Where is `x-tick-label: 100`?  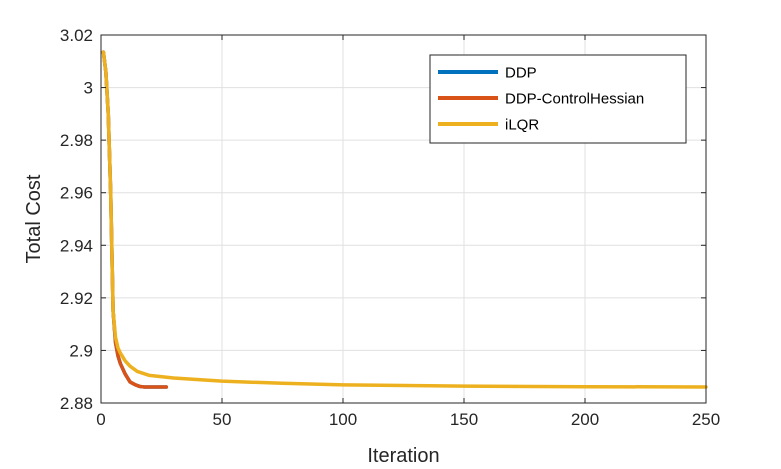
x-tick-label: 100 is located at coordinates (343, 419).